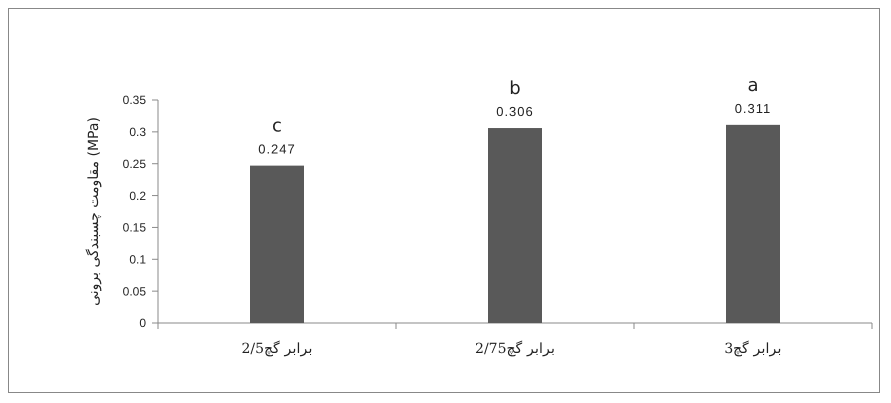 This screenshot has height=403, width=891. Describe the element at coordinates (137, 132) in the screenshot. I see `y-tick-label: 0.3` at that location.